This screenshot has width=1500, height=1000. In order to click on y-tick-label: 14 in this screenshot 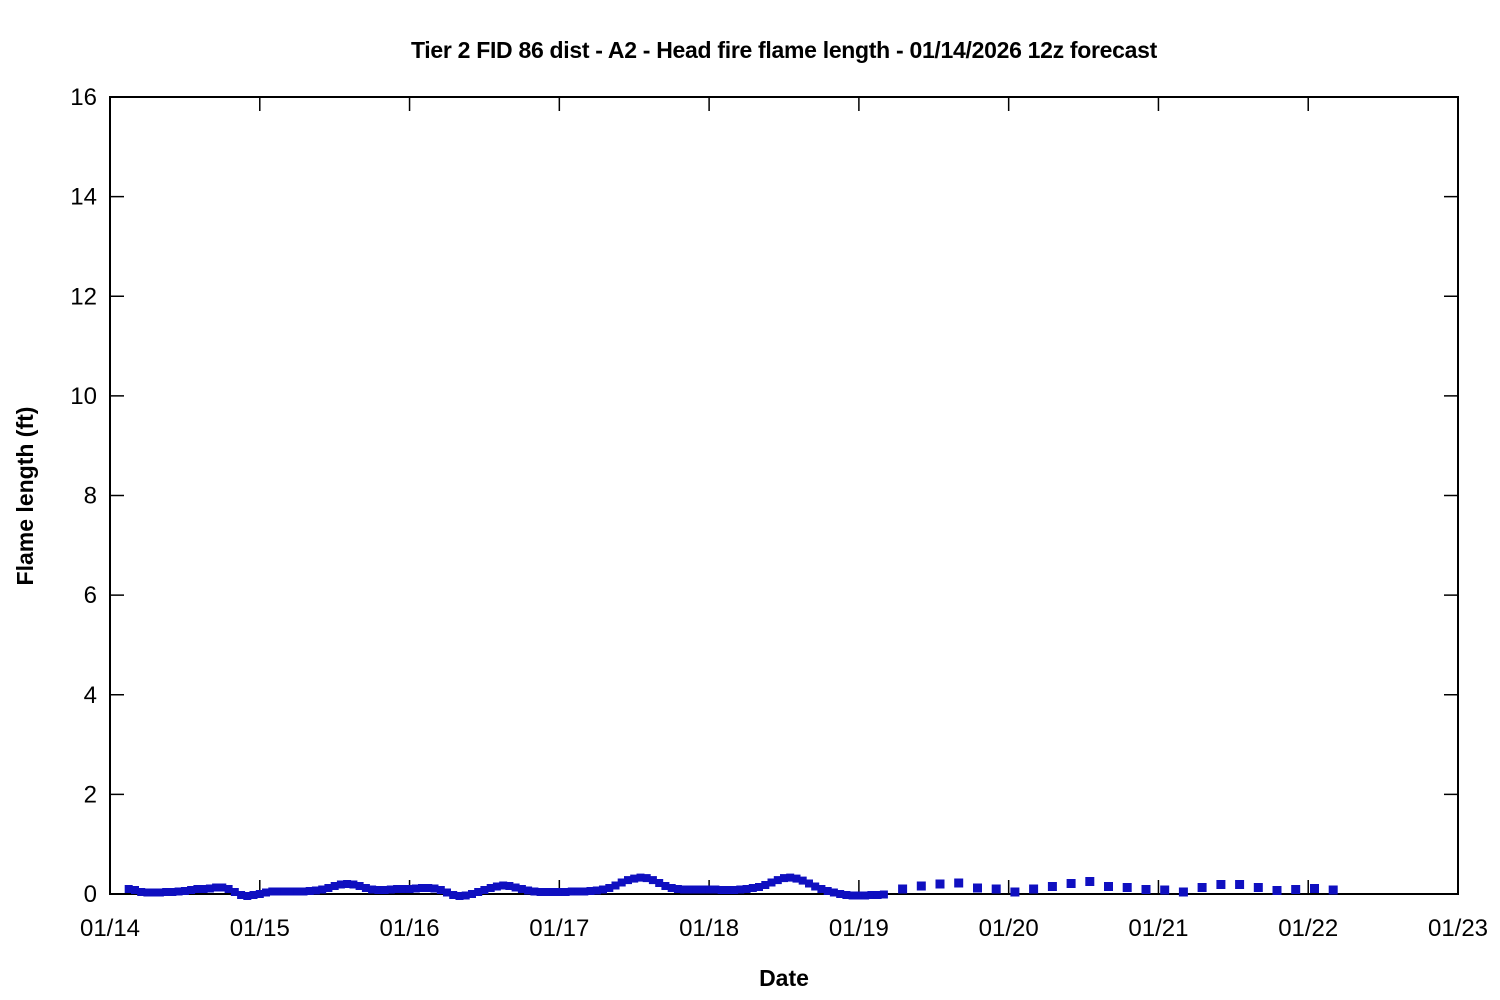, I will do `click(83, 197)`.